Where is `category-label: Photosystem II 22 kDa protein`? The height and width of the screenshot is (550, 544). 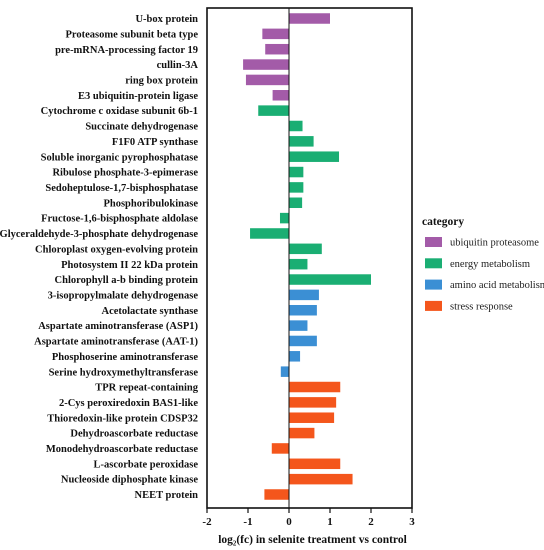
category-label: Photosystem II 22 kDa protein is located at coordinates (129, 265).